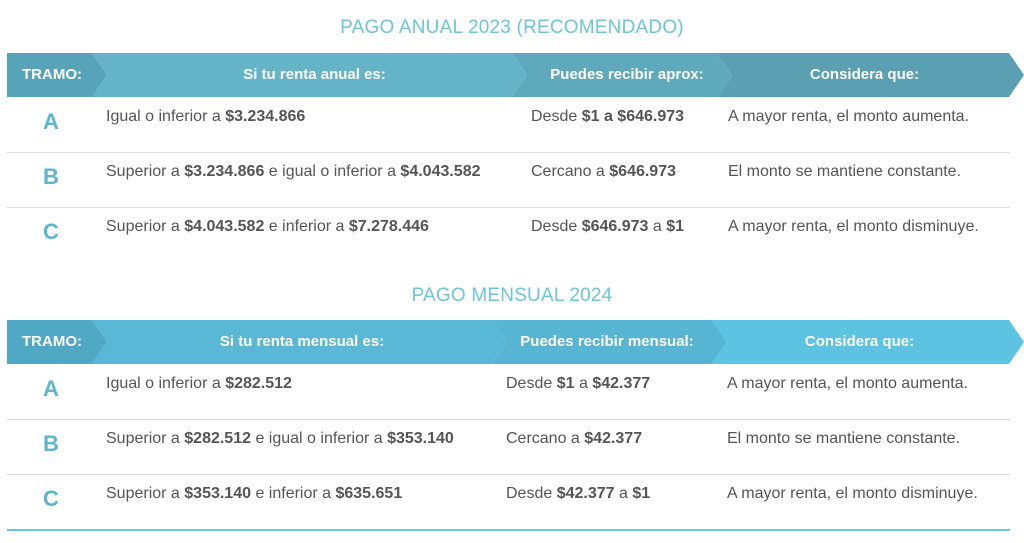  Describe the element at coordinates (608, 226) in the screenshot. I see `recibir-cell: Desde $646.973 a $1` at that location.